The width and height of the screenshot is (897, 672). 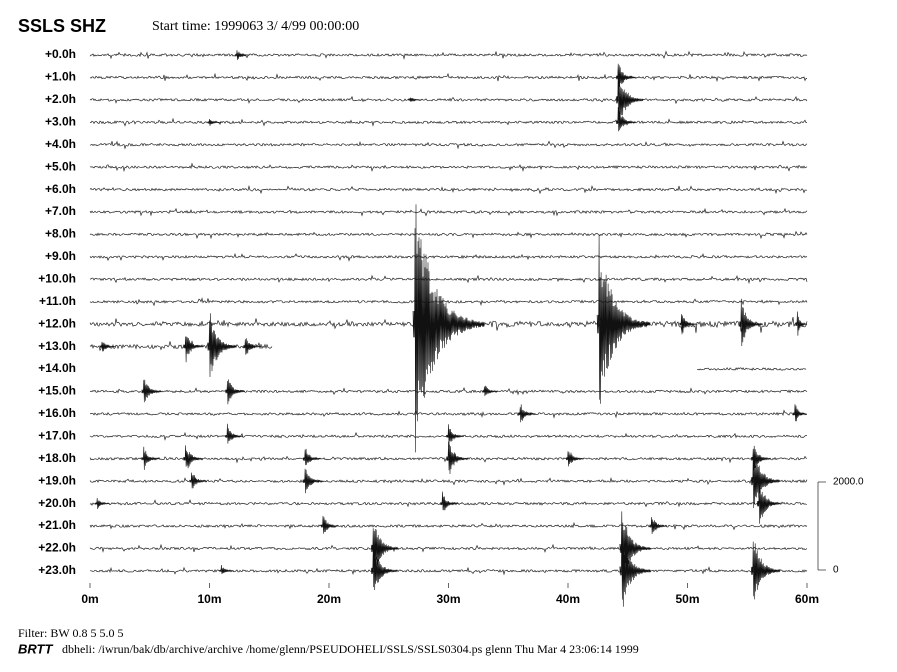 What do you see at coordinates (57, 548) in the screenshot?
I see `row-label: +22.0h` at bounding box center [57, 548].